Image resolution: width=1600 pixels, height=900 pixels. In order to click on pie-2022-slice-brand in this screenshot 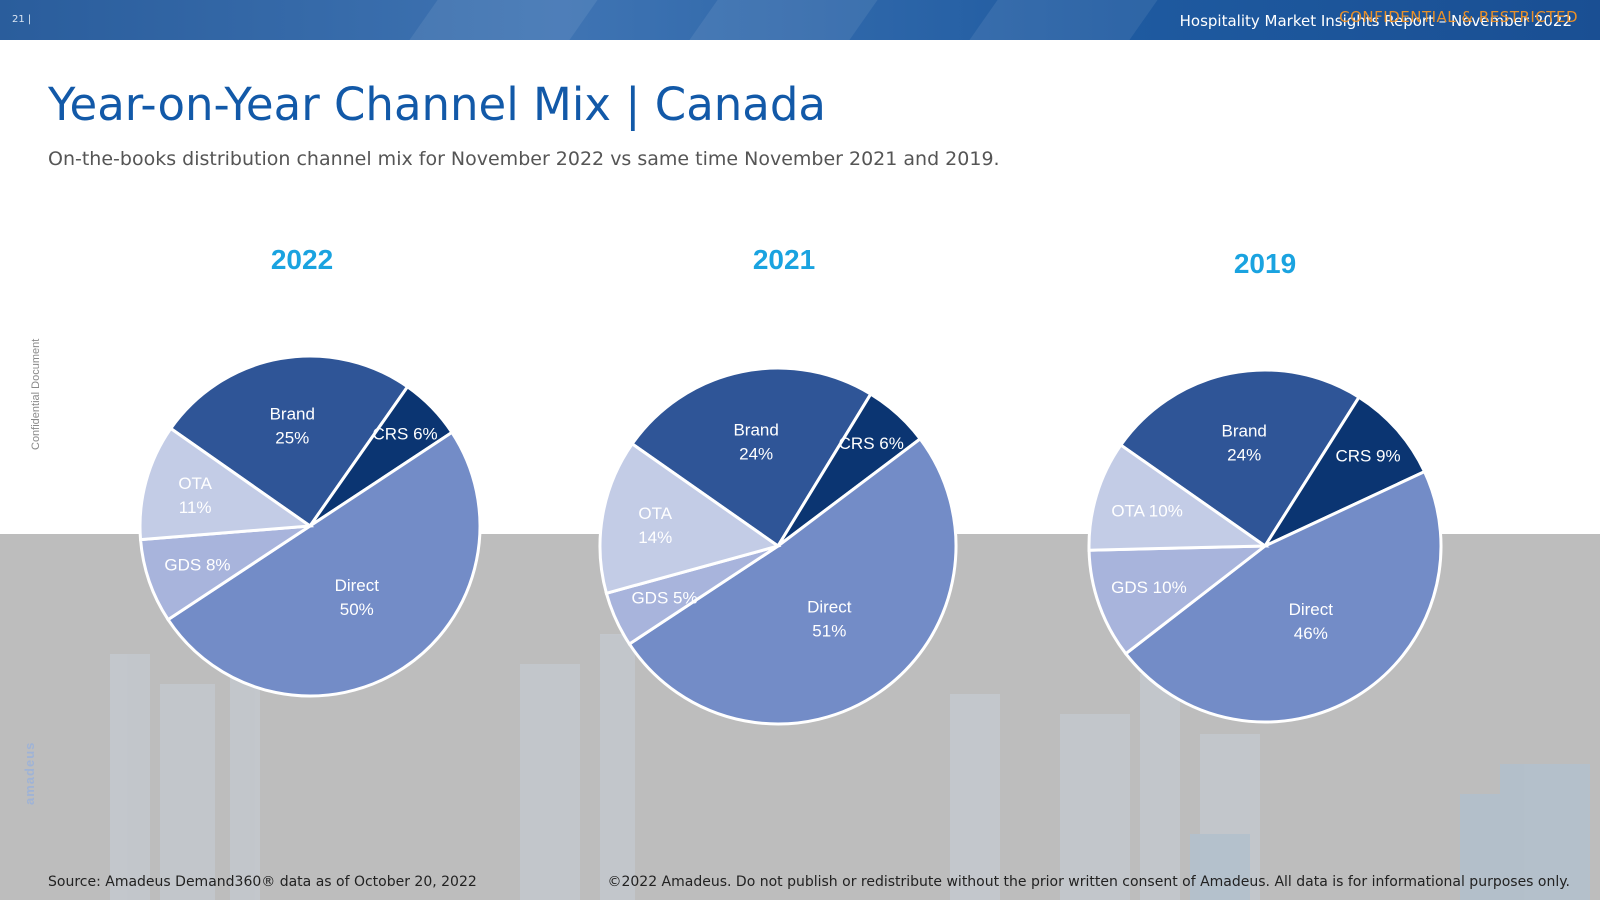, I will do `click(289, 441)`.